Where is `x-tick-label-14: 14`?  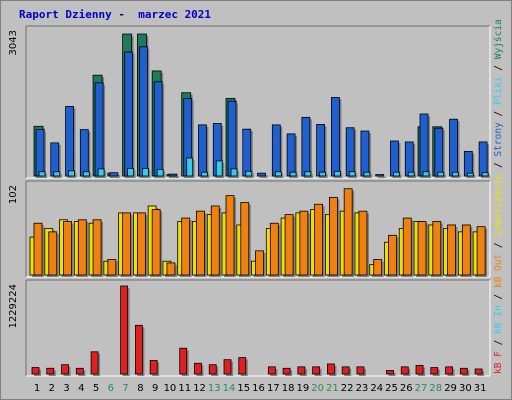 x-tick-label-14: 14 is located at coordinates (229, 388).